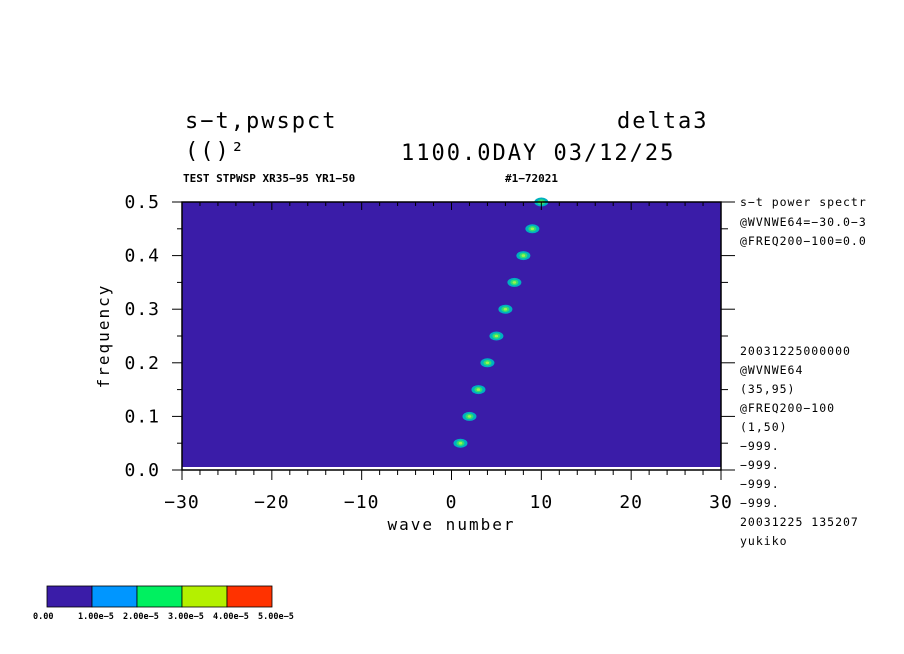  Describe the element at coordinates (452, 502) in the screenshot. I see `x-tick-label: 0` at that location.